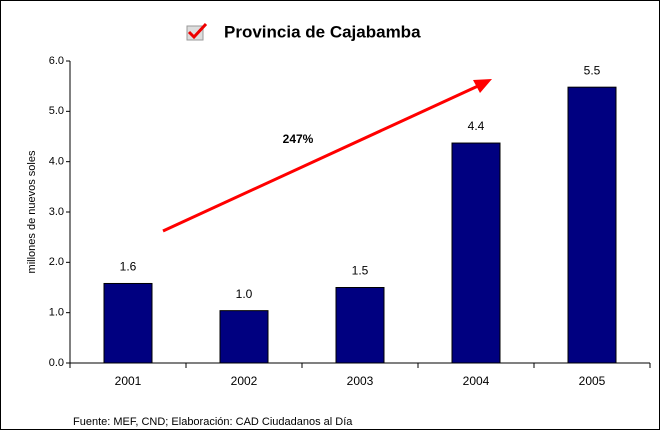 Image resolution: width=660 pixels, height=430 pixels. Describe the element at coordinates (197, 31) in the screenshot. I see `title-icon` at that location.